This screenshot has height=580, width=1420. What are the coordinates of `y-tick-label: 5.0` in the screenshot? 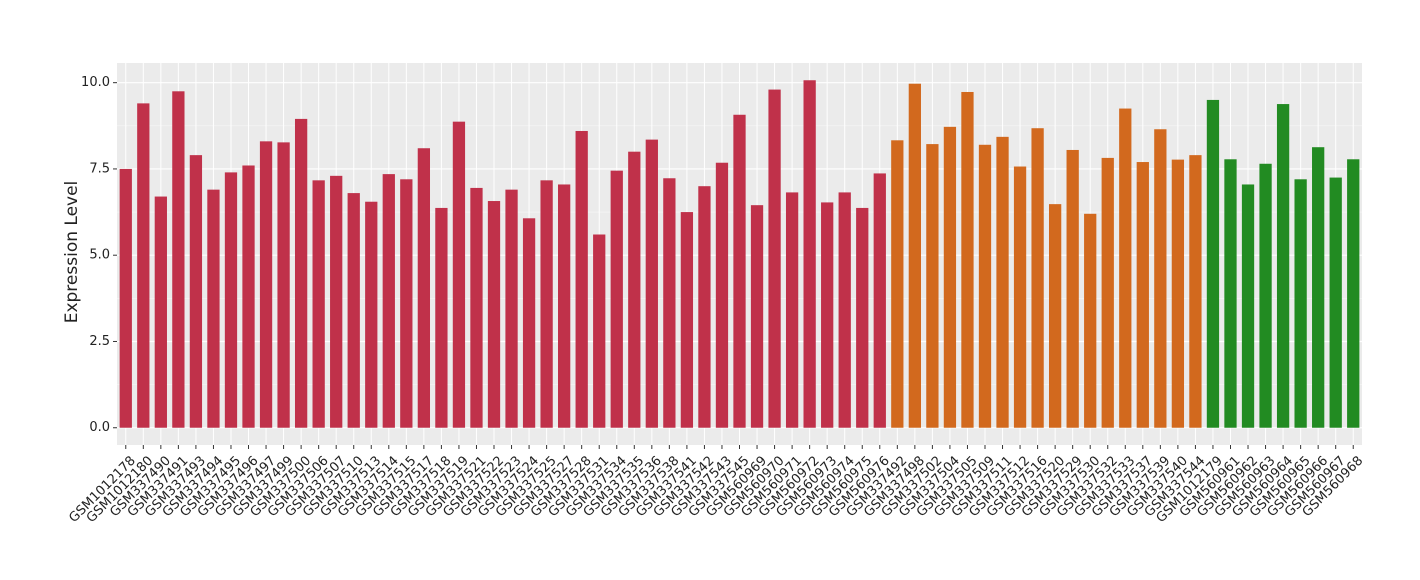 It's located at (99, 255).